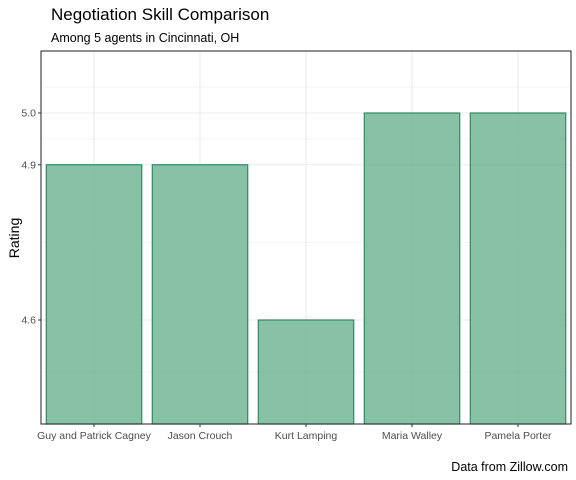  What do you see at coordinates (306, 436) in the screenshot?
I see `x-tick-label: Kurt Lamping` at bounding box center [306, 436].